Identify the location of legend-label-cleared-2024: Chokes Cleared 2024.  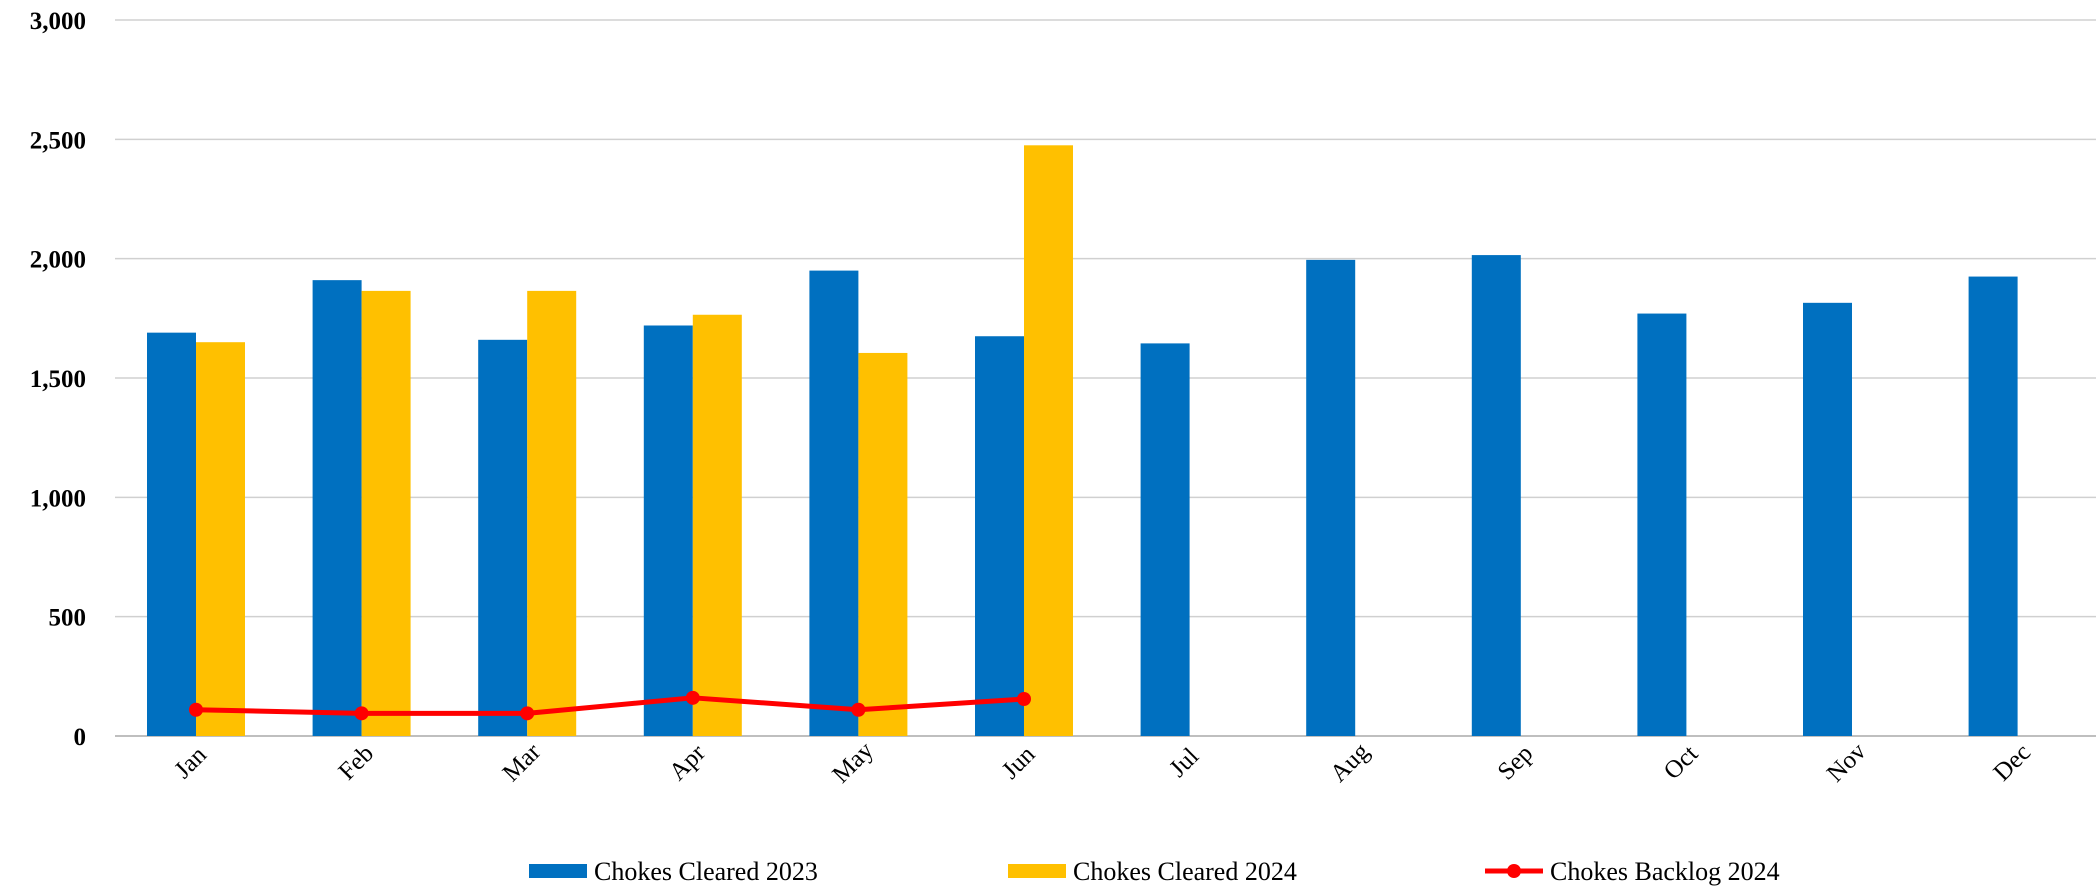
(1185, 871).